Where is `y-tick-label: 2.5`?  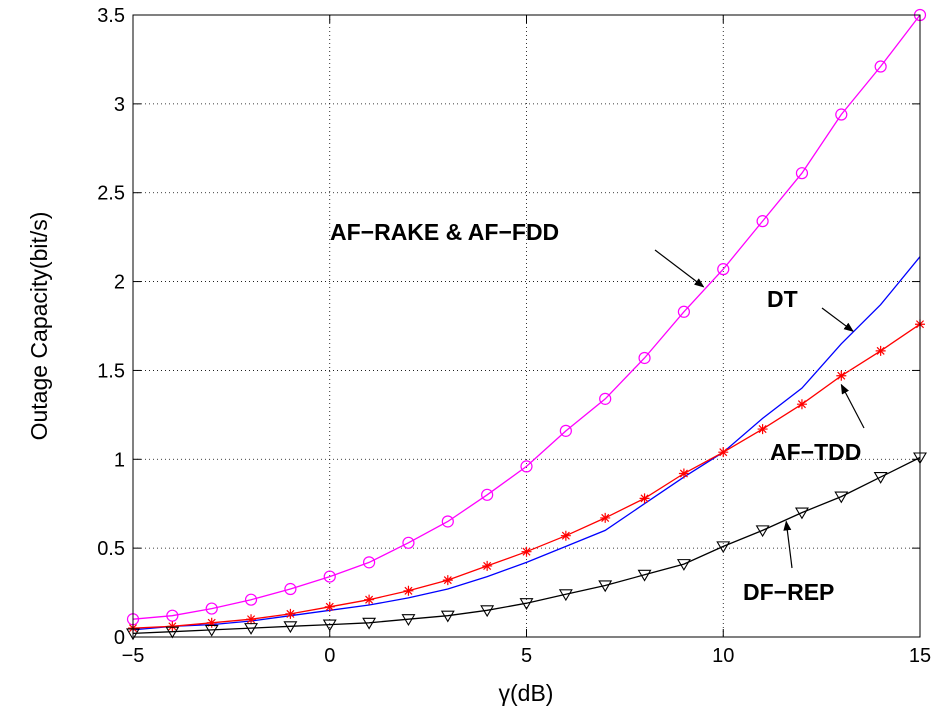
y-tick-label: 2.5 is located at coordinates (111, 194).